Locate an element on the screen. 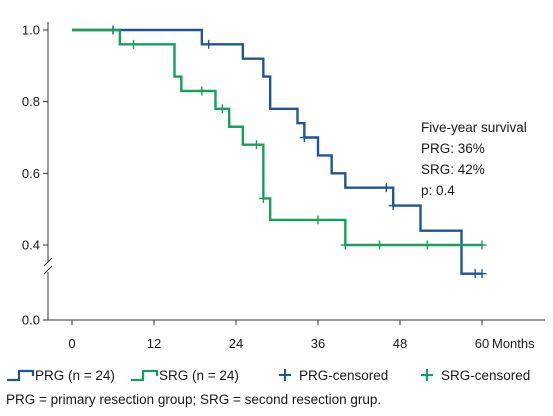 This screenshot has width=553, height=416. annotation-line: PRG: 36% is located at coordinates (453, 148).